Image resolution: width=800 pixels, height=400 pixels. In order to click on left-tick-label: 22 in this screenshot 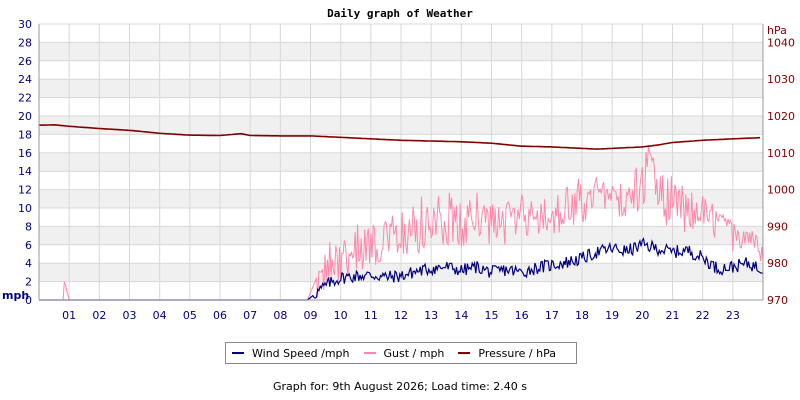, I will do `click(25, 98)`.